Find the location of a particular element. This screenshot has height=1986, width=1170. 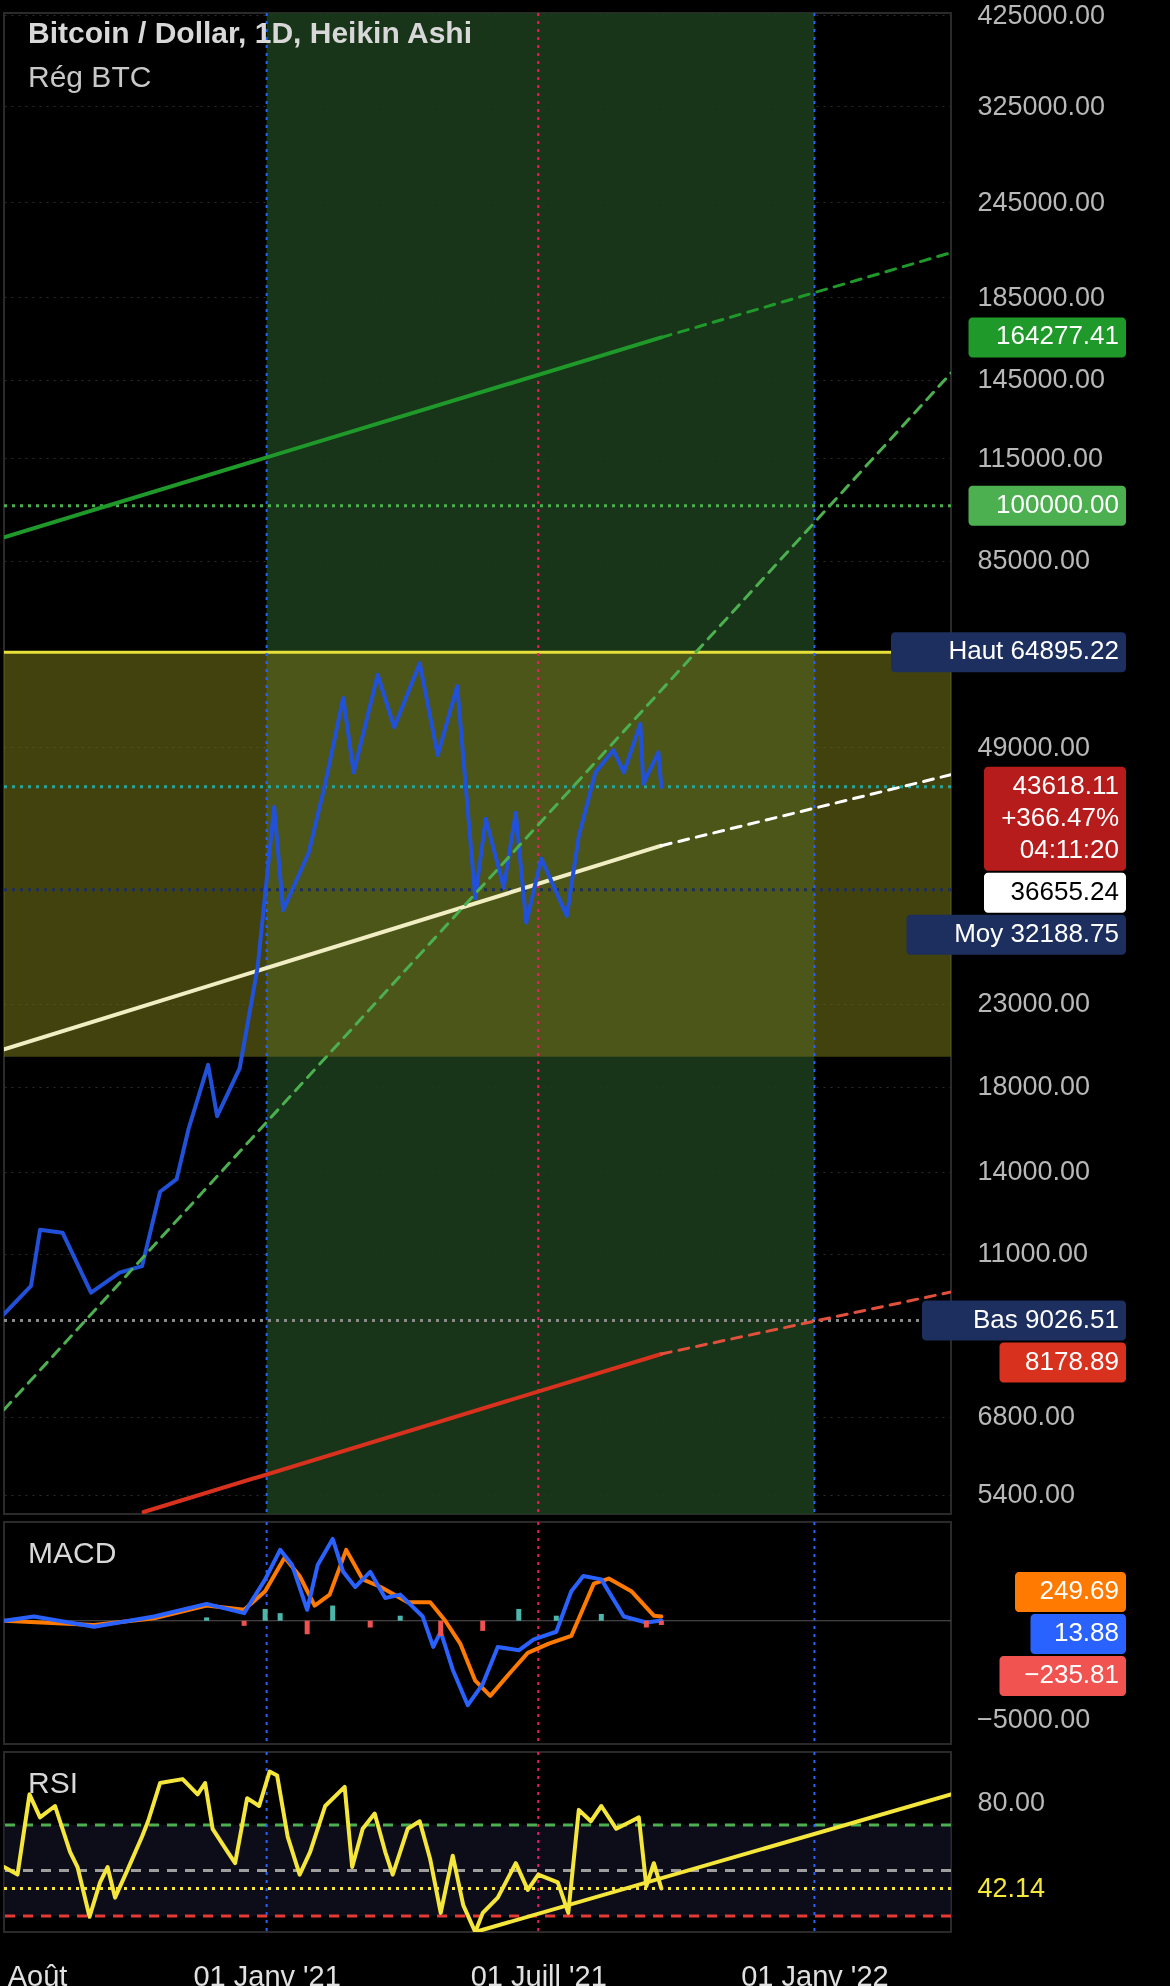

y-tick-label: 145000.00 is located at coordinates (1041, 379).